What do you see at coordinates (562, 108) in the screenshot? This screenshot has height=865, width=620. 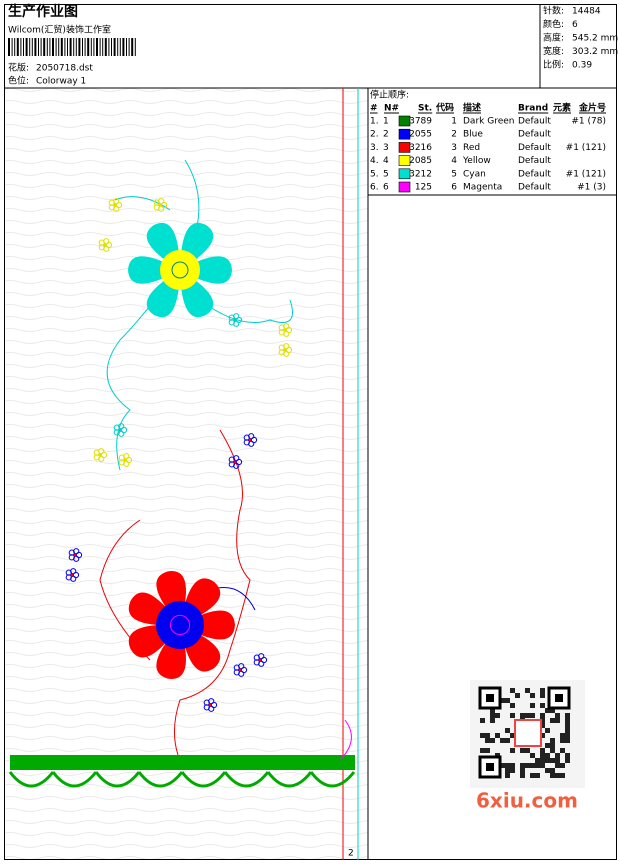 I see `column-header: 元素` at bounding box center [562, 108].